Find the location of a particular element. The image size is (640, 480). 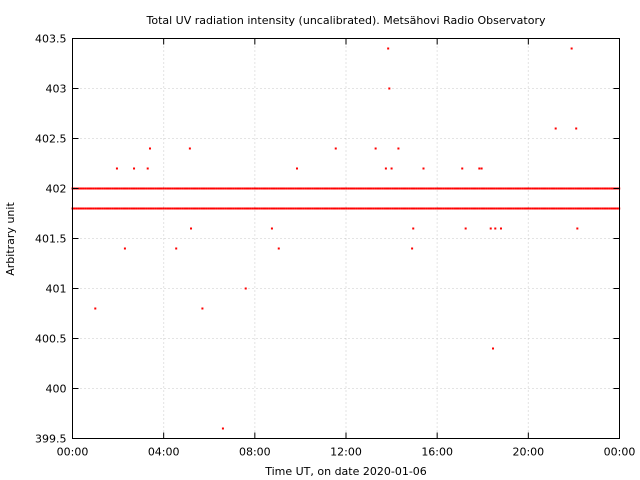

y-tick-label: 403 is located at coordinates (56, 89).